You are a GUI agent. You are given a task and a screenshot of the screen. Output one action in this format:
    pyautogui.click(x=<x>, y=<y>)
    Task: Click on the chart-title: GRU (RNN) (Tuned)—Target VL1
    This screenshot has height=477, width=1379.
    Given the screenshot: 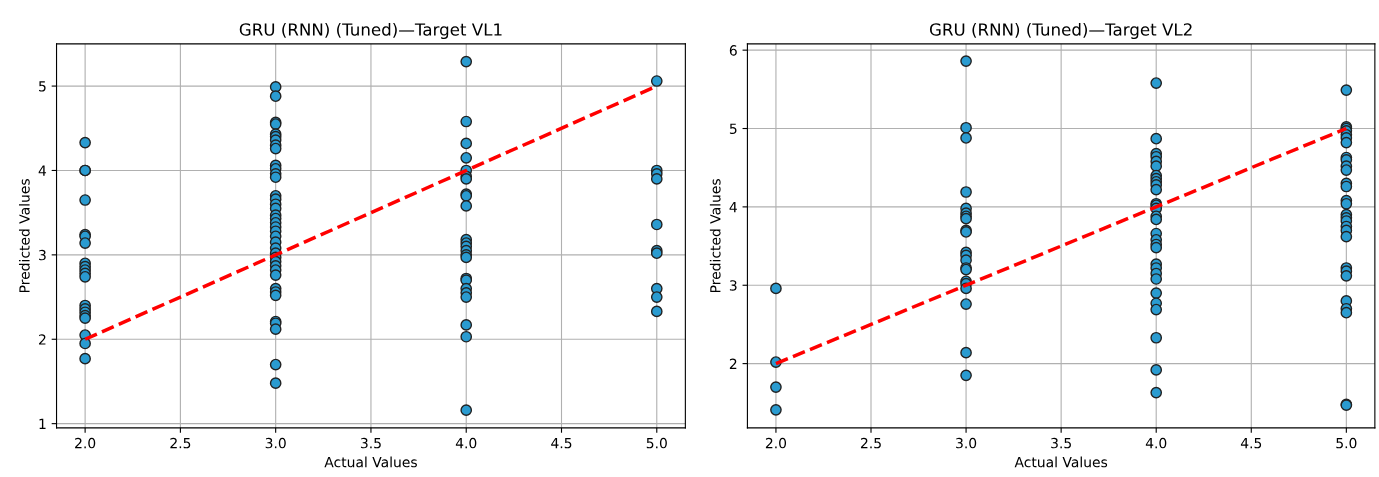 What is the action you would take?
    pyautogui.click(x=370, y=31)
    